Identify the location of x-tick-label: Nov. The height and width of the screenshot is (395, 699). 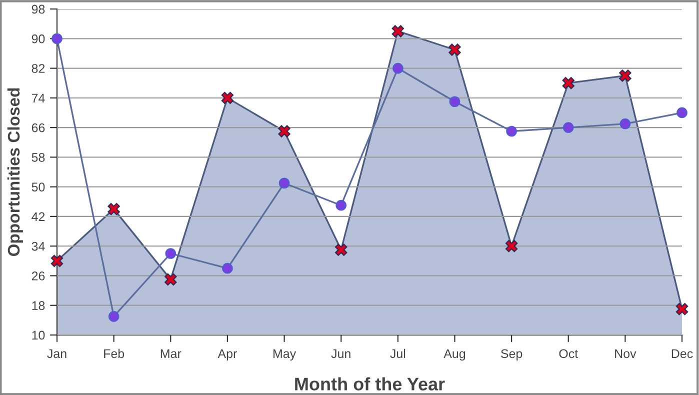
(625, 353).